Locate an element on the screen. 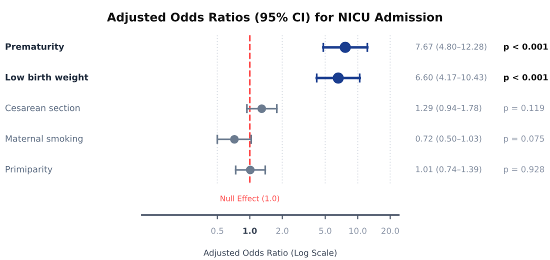 This screenshot has height=260, width=550. y-tick-label: Low birth weight is located at coordinates (47, 78).